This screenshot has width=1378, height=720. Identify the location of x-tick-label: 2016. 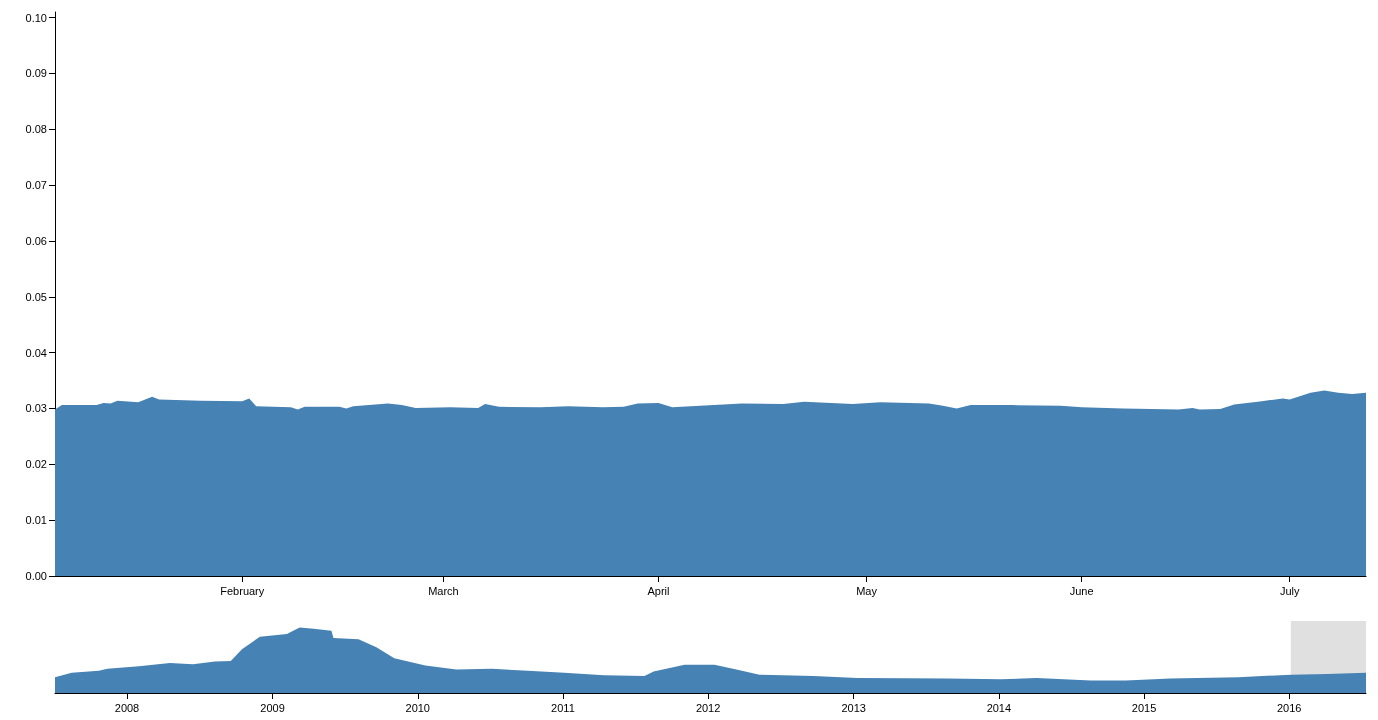
(1289, 707).